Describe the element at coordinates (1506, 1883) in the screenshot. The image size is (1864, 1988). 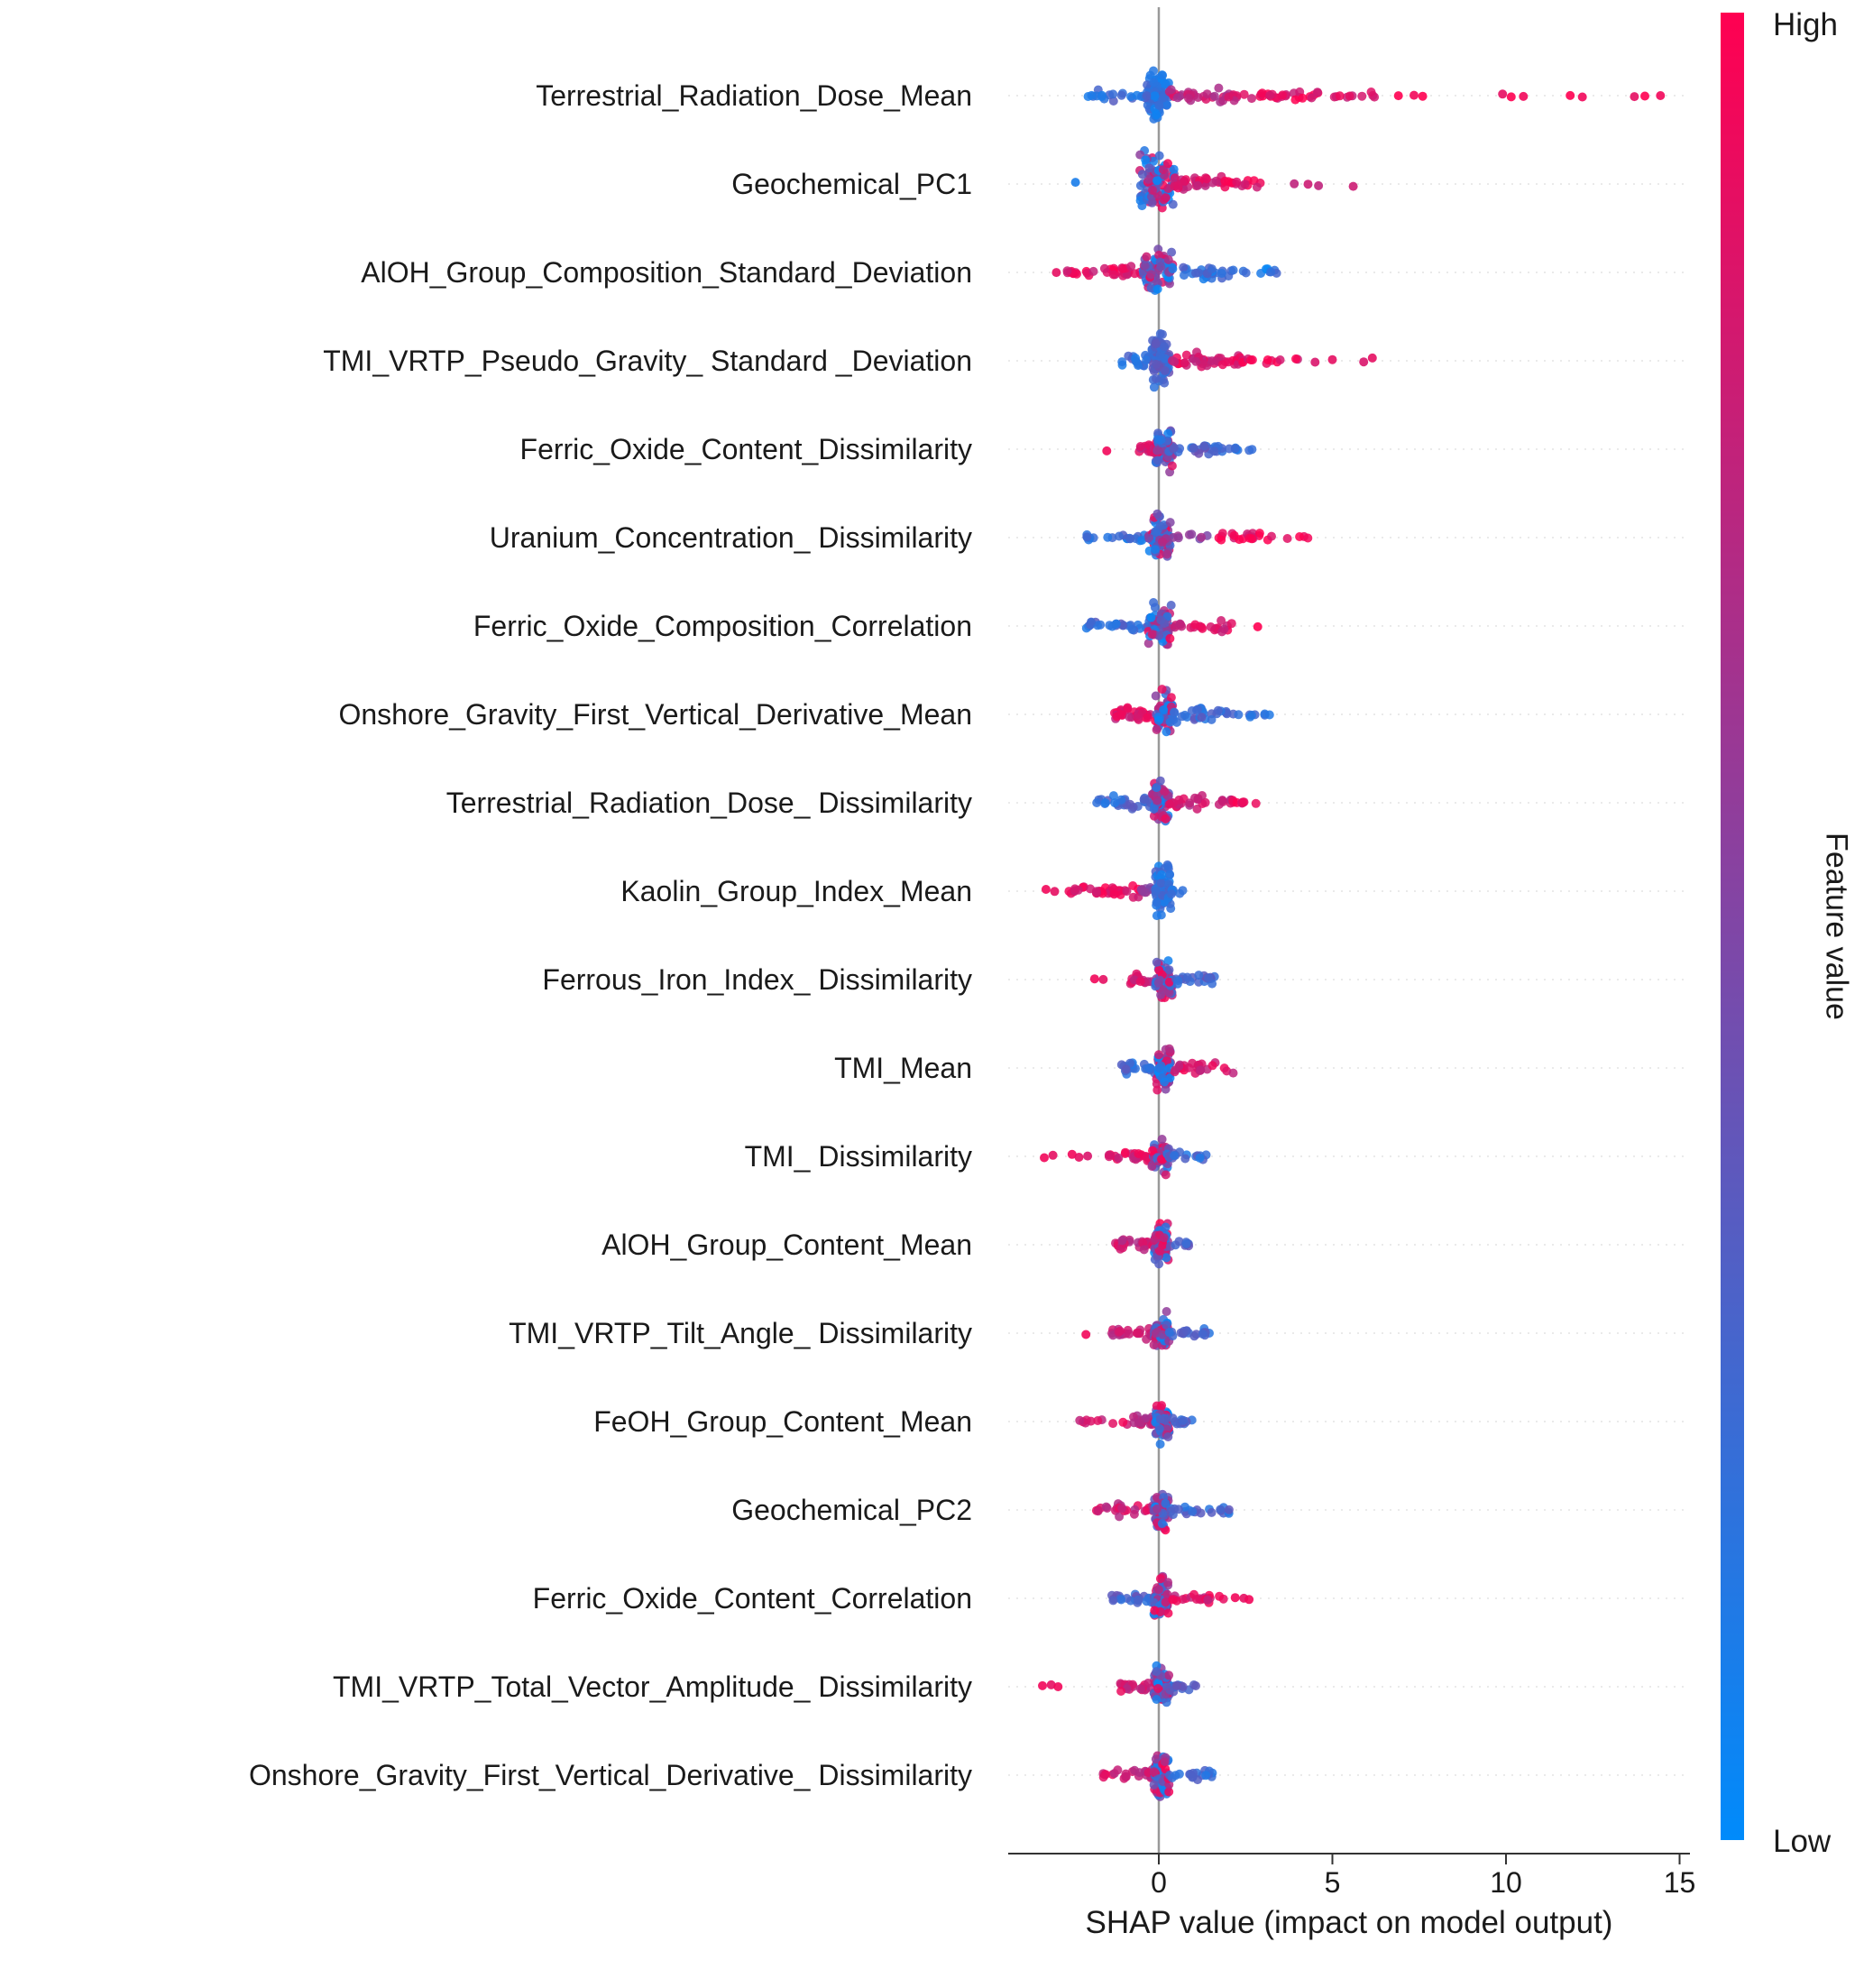
I see `x-axis-tick-label: 10` at that location.